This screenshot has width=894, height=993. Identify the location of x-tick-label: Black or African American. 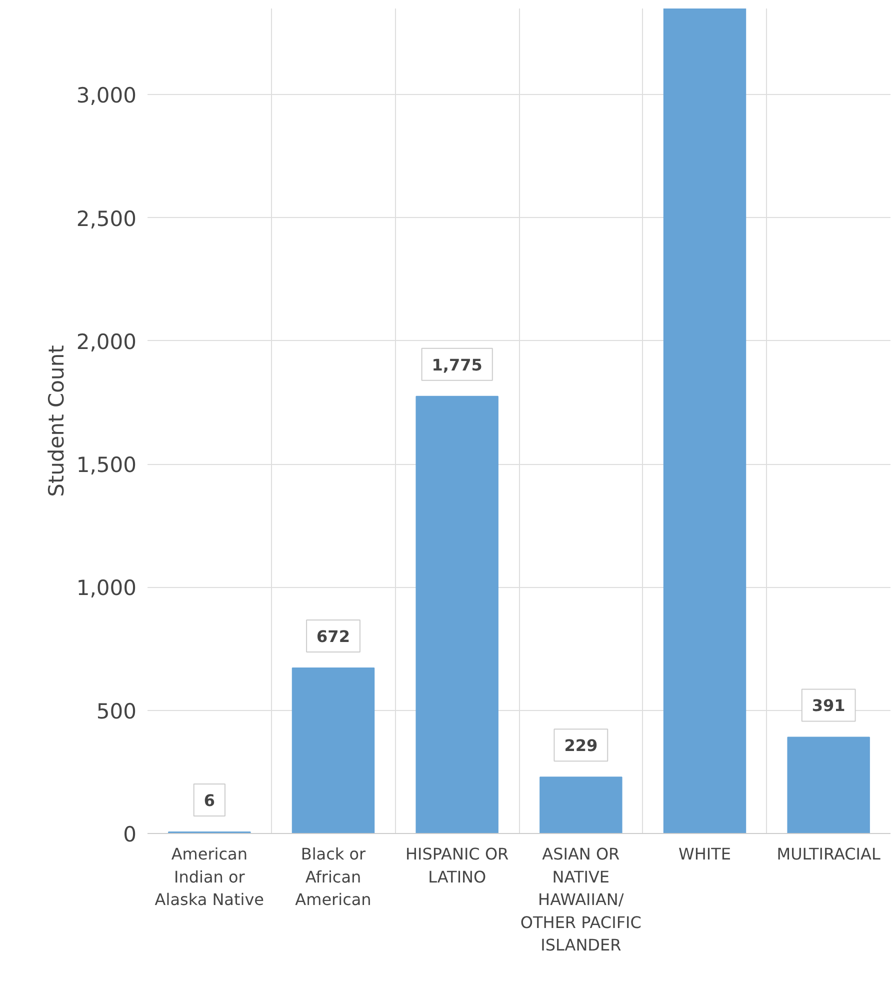
(333, 877).